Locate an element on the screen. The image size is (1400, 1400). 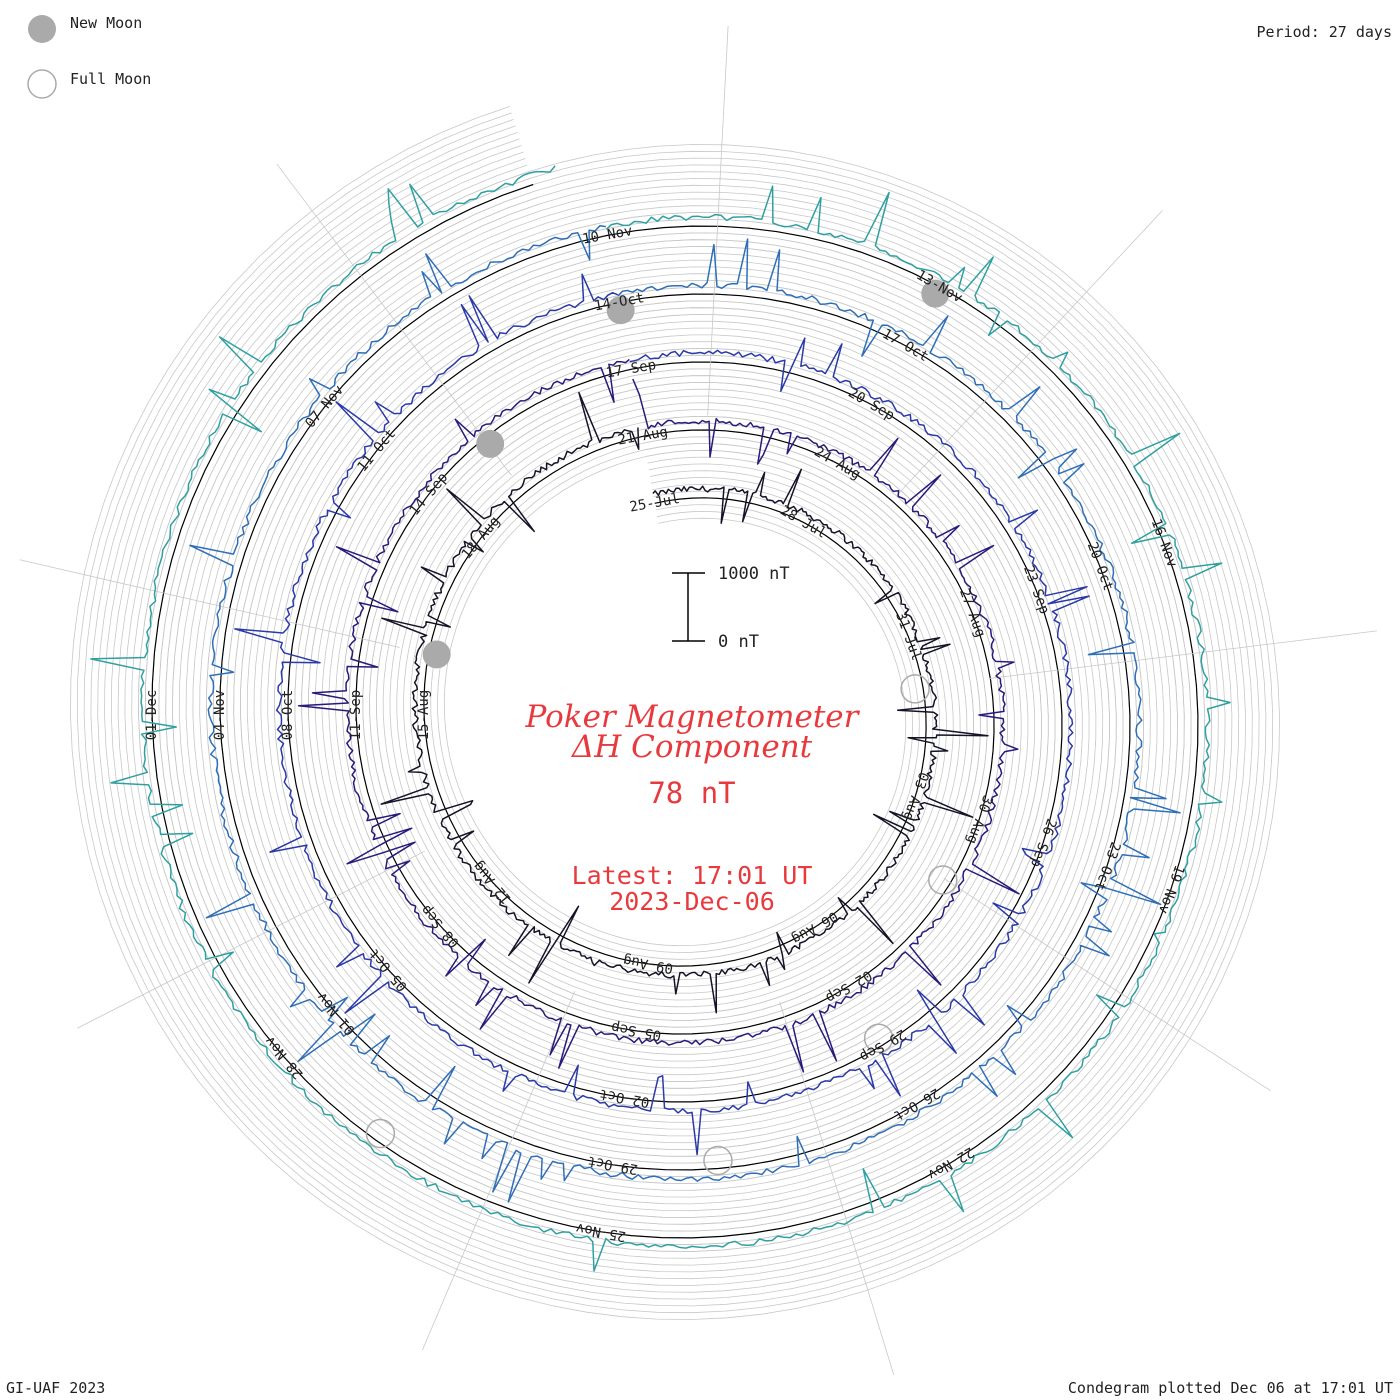
date-label: 10-Nov is located at coordinates (607, 235).